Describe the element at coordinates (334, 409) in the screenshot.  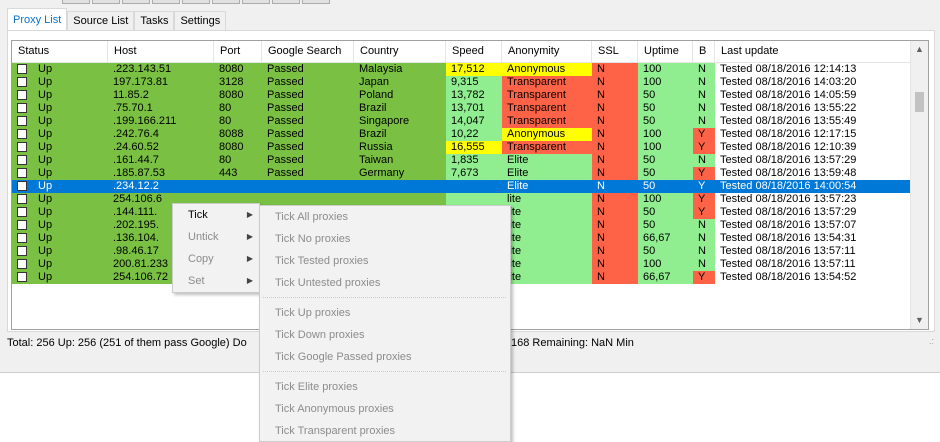
I see `submenu-item: Tick Anonymous proxies` at that location.